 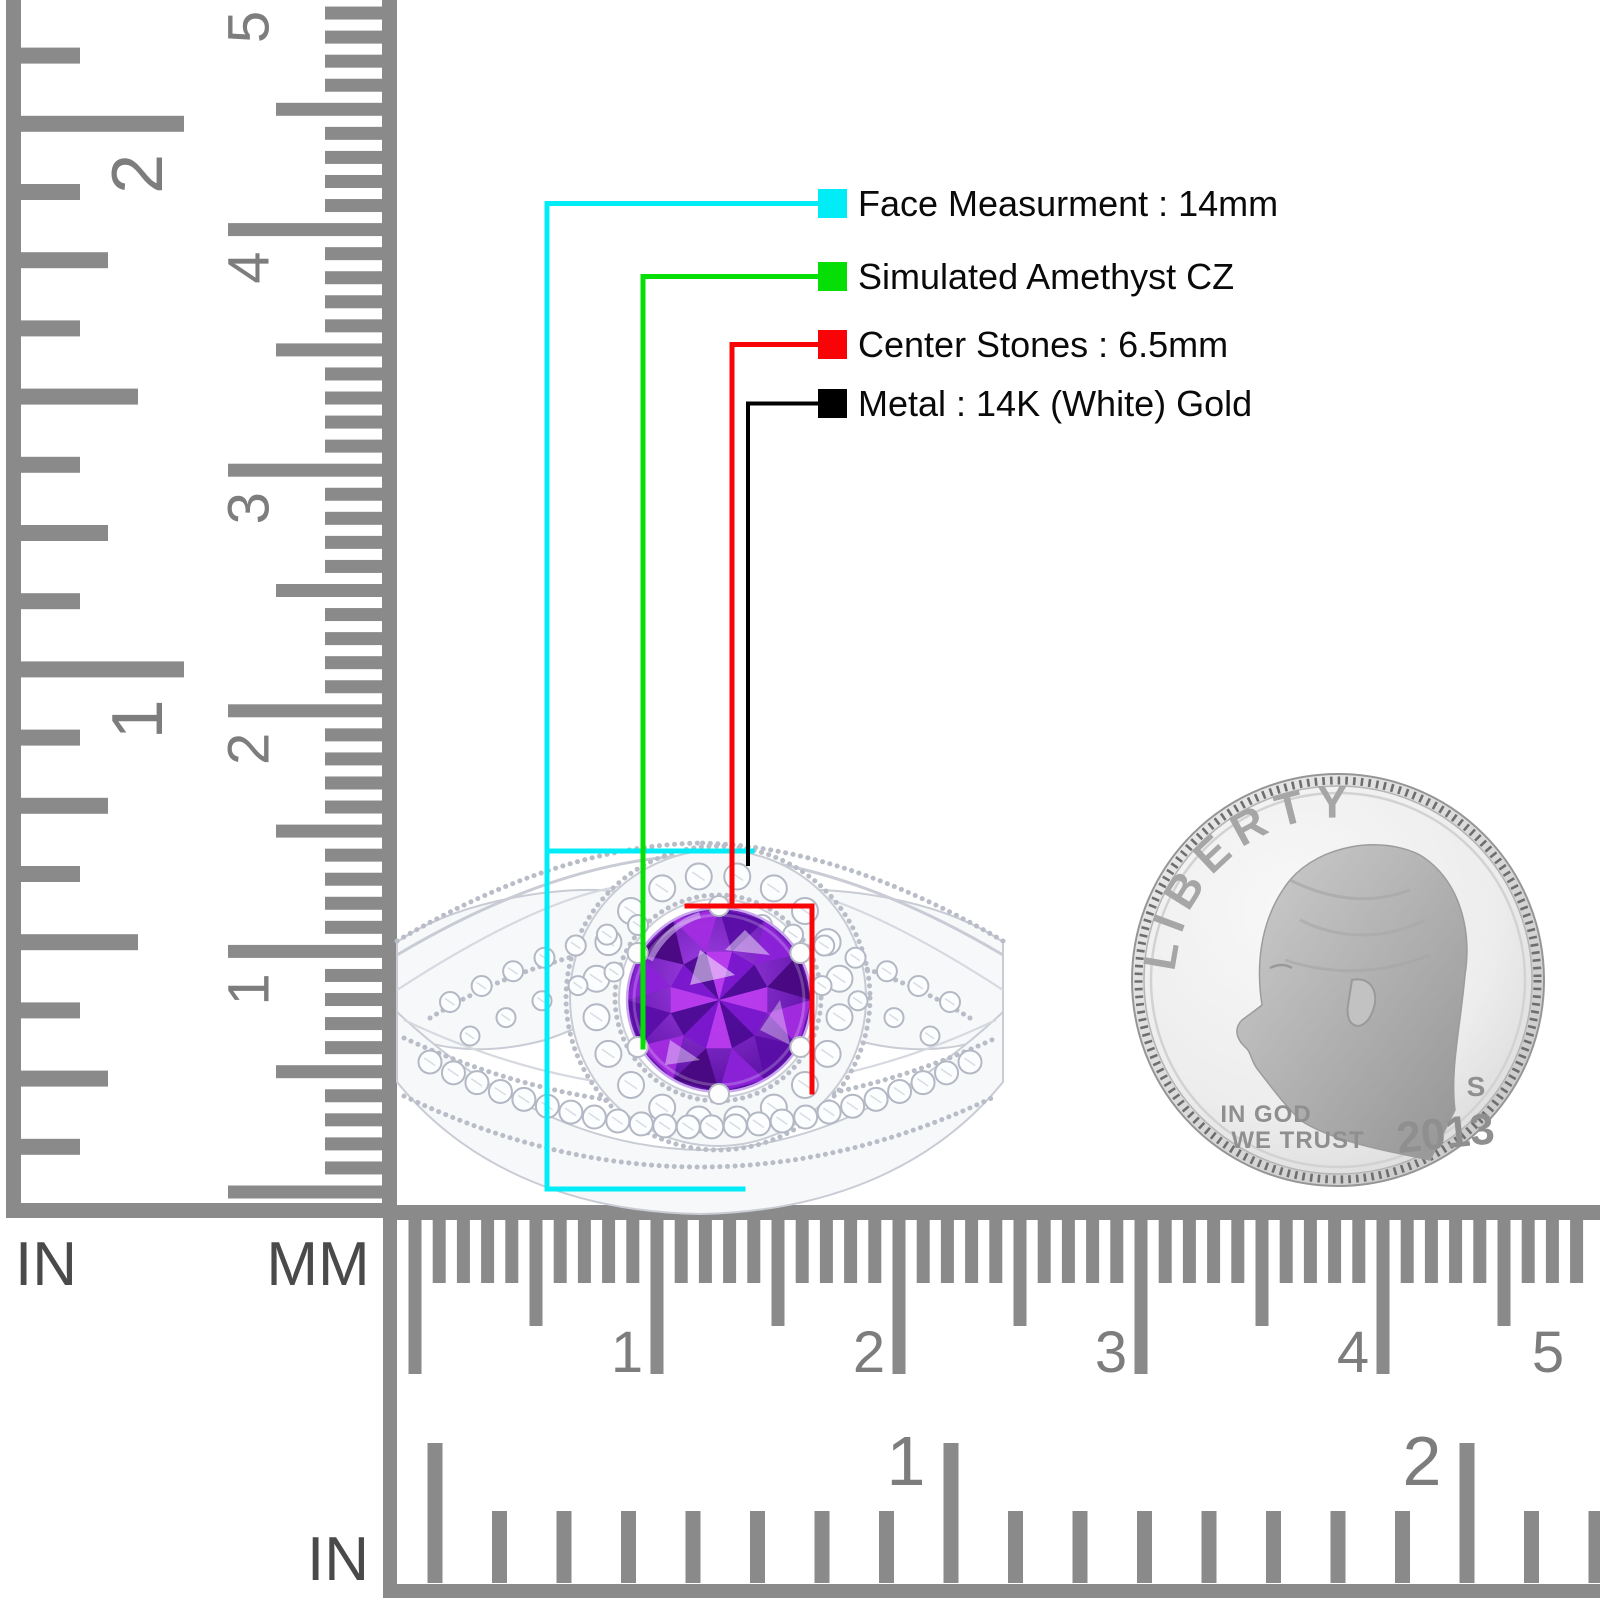 What do you see at coordinates (1476, 1086) in the screenshot?
I see `coin-mint-mark: S` at bounding box center [1476, 1086].